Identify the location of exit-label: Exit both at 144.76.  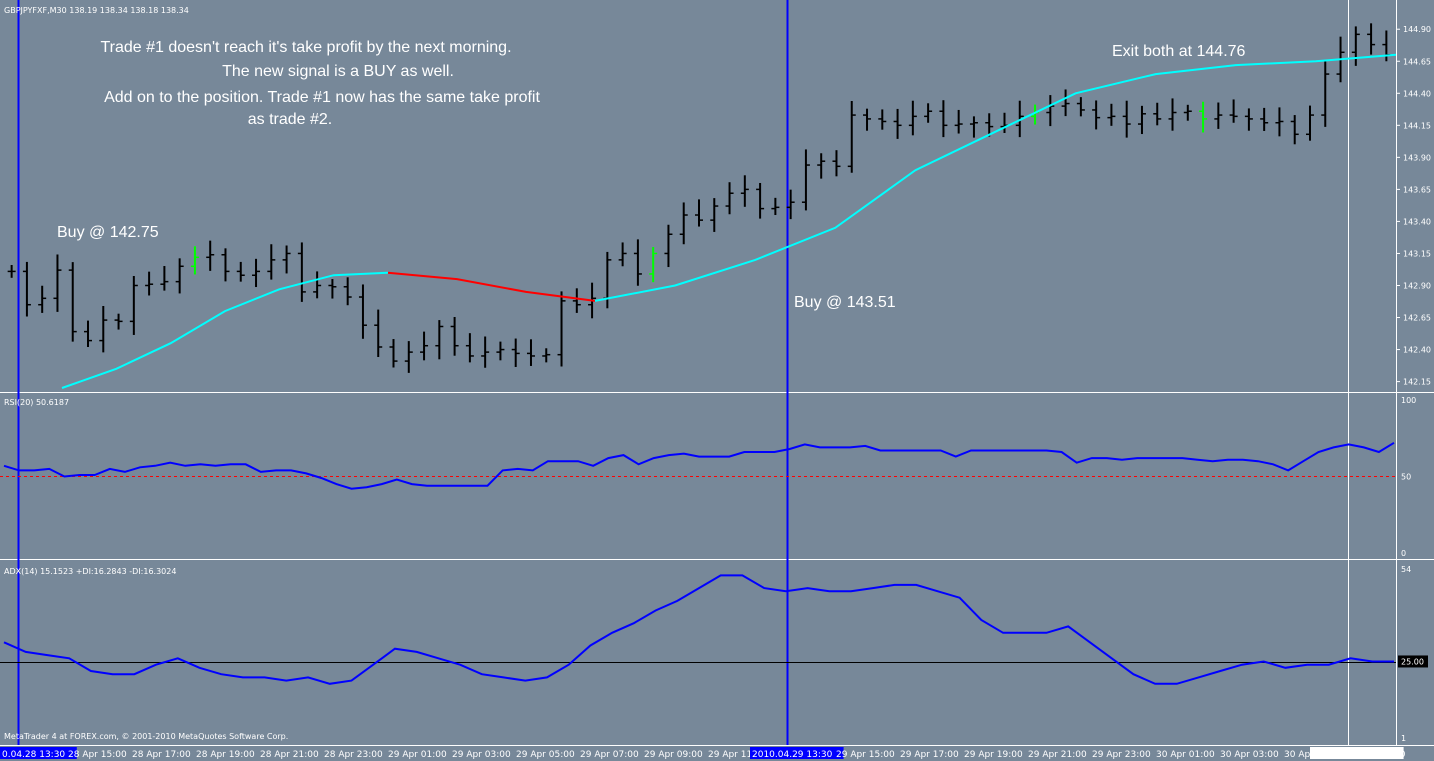
(1179, 51).